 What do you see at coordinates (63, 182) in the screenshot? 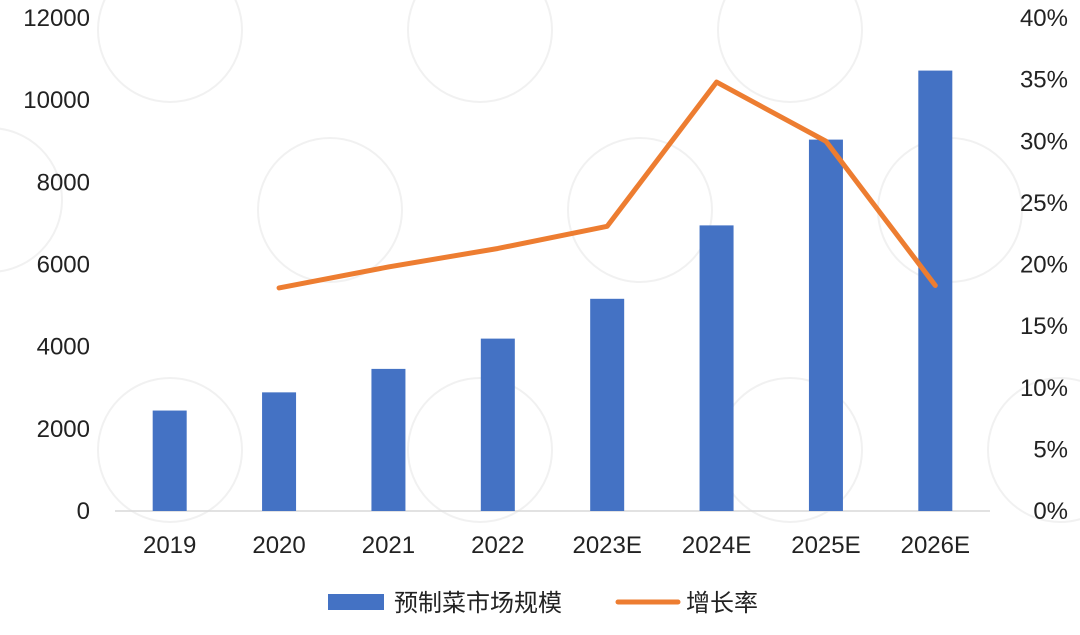
I see `y-left-tick-label: 8000` at bounding box center [63, 182].